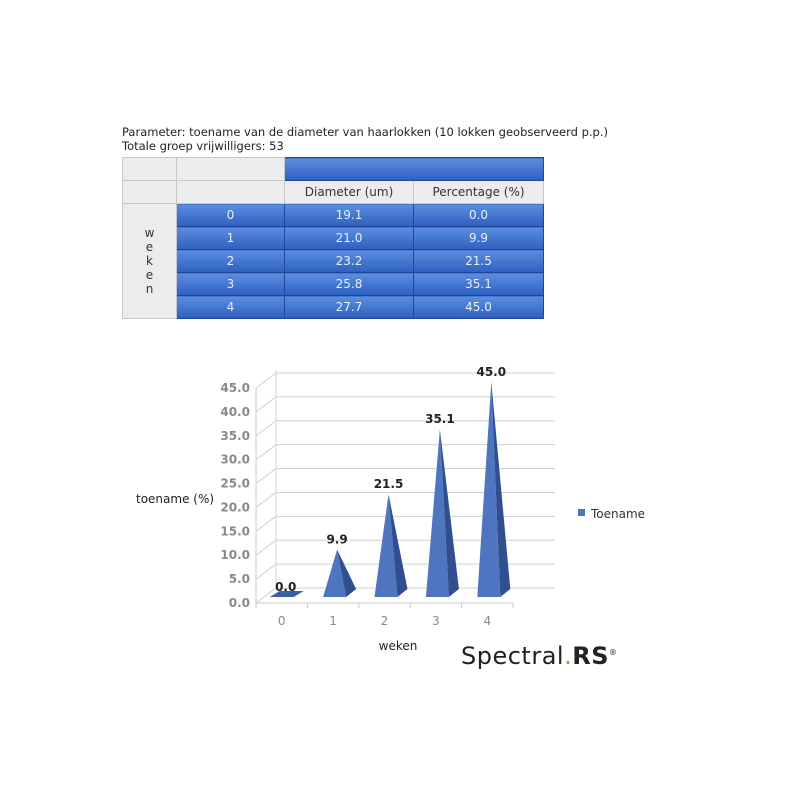  I want to click on spectral-rs-logo: Spectral.RS®, so click(539, 656).